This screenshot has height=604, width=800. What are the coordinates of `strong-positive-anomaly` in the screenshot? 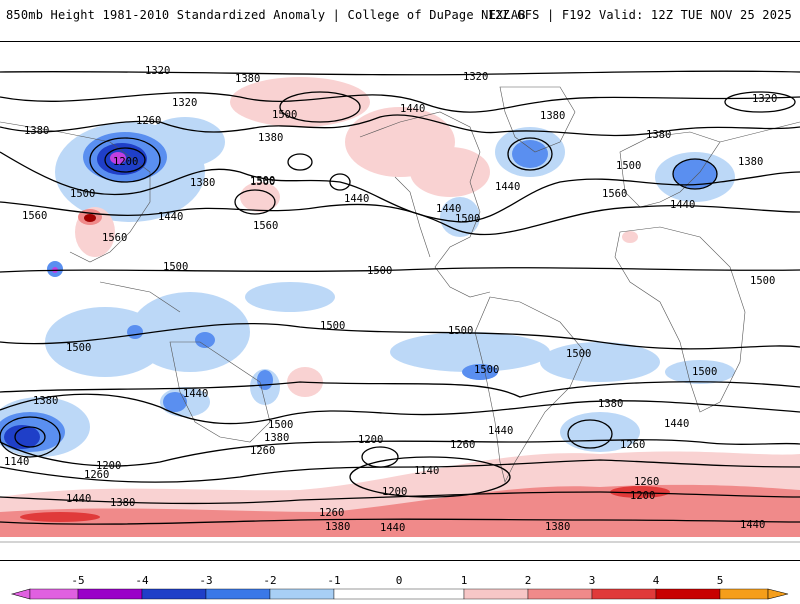 It's located at (345, 504).